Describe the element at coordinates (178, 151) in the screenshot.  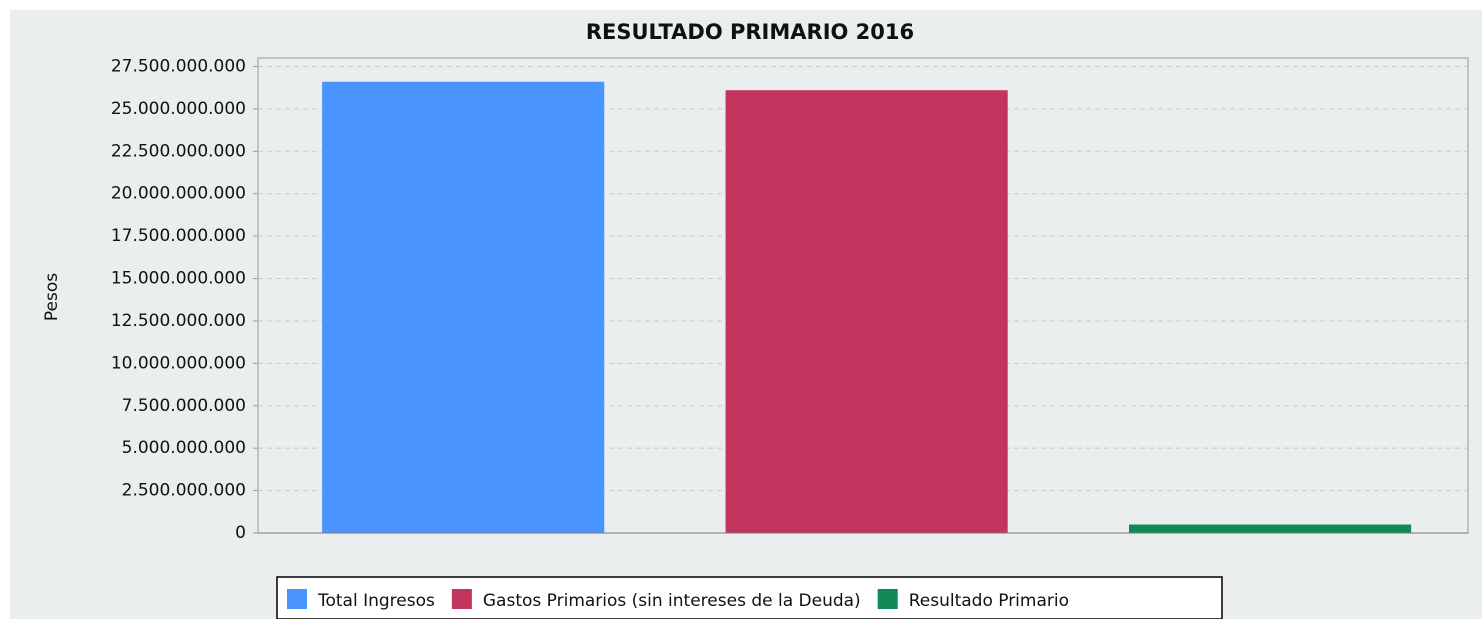
I see `y-tick-label: 22.500.000.000` at that location.